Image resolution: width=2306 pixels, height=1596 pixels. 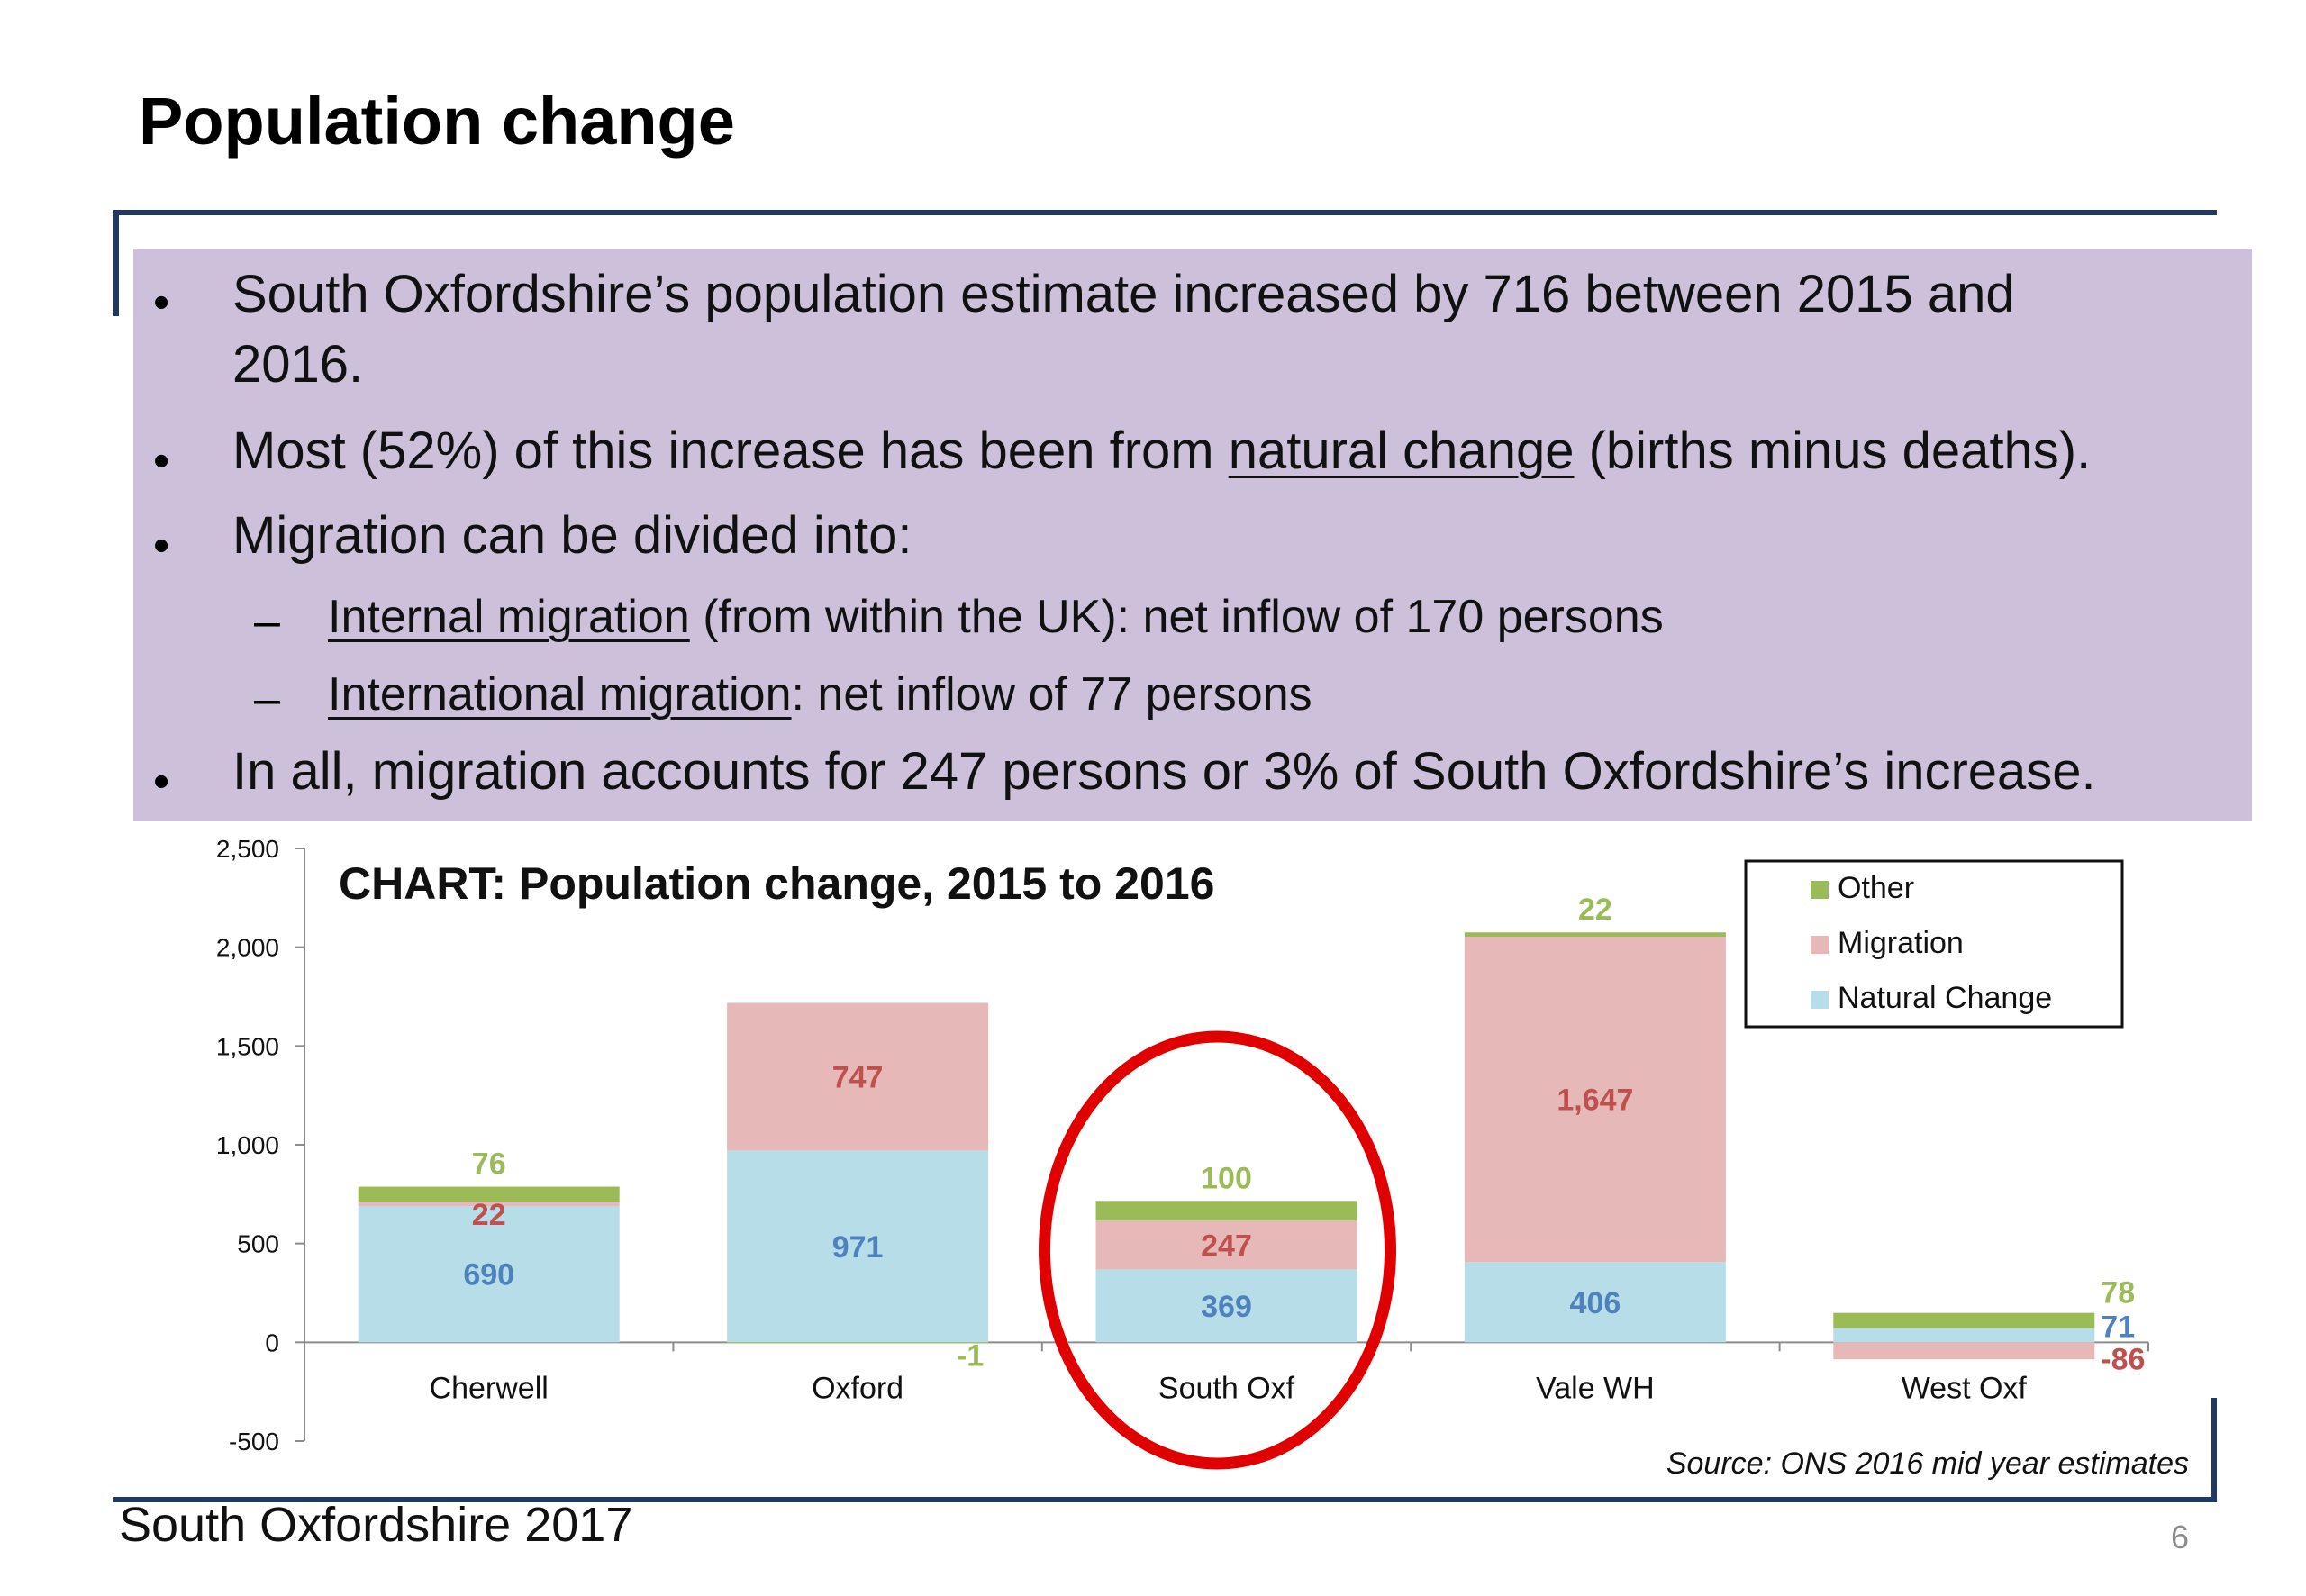 What do you see at coordinates (1051, 694) in the screenshot?
I see `sub-bullet-2-post: : net inflow of 77 persons` at bounding box center [1051, 694].